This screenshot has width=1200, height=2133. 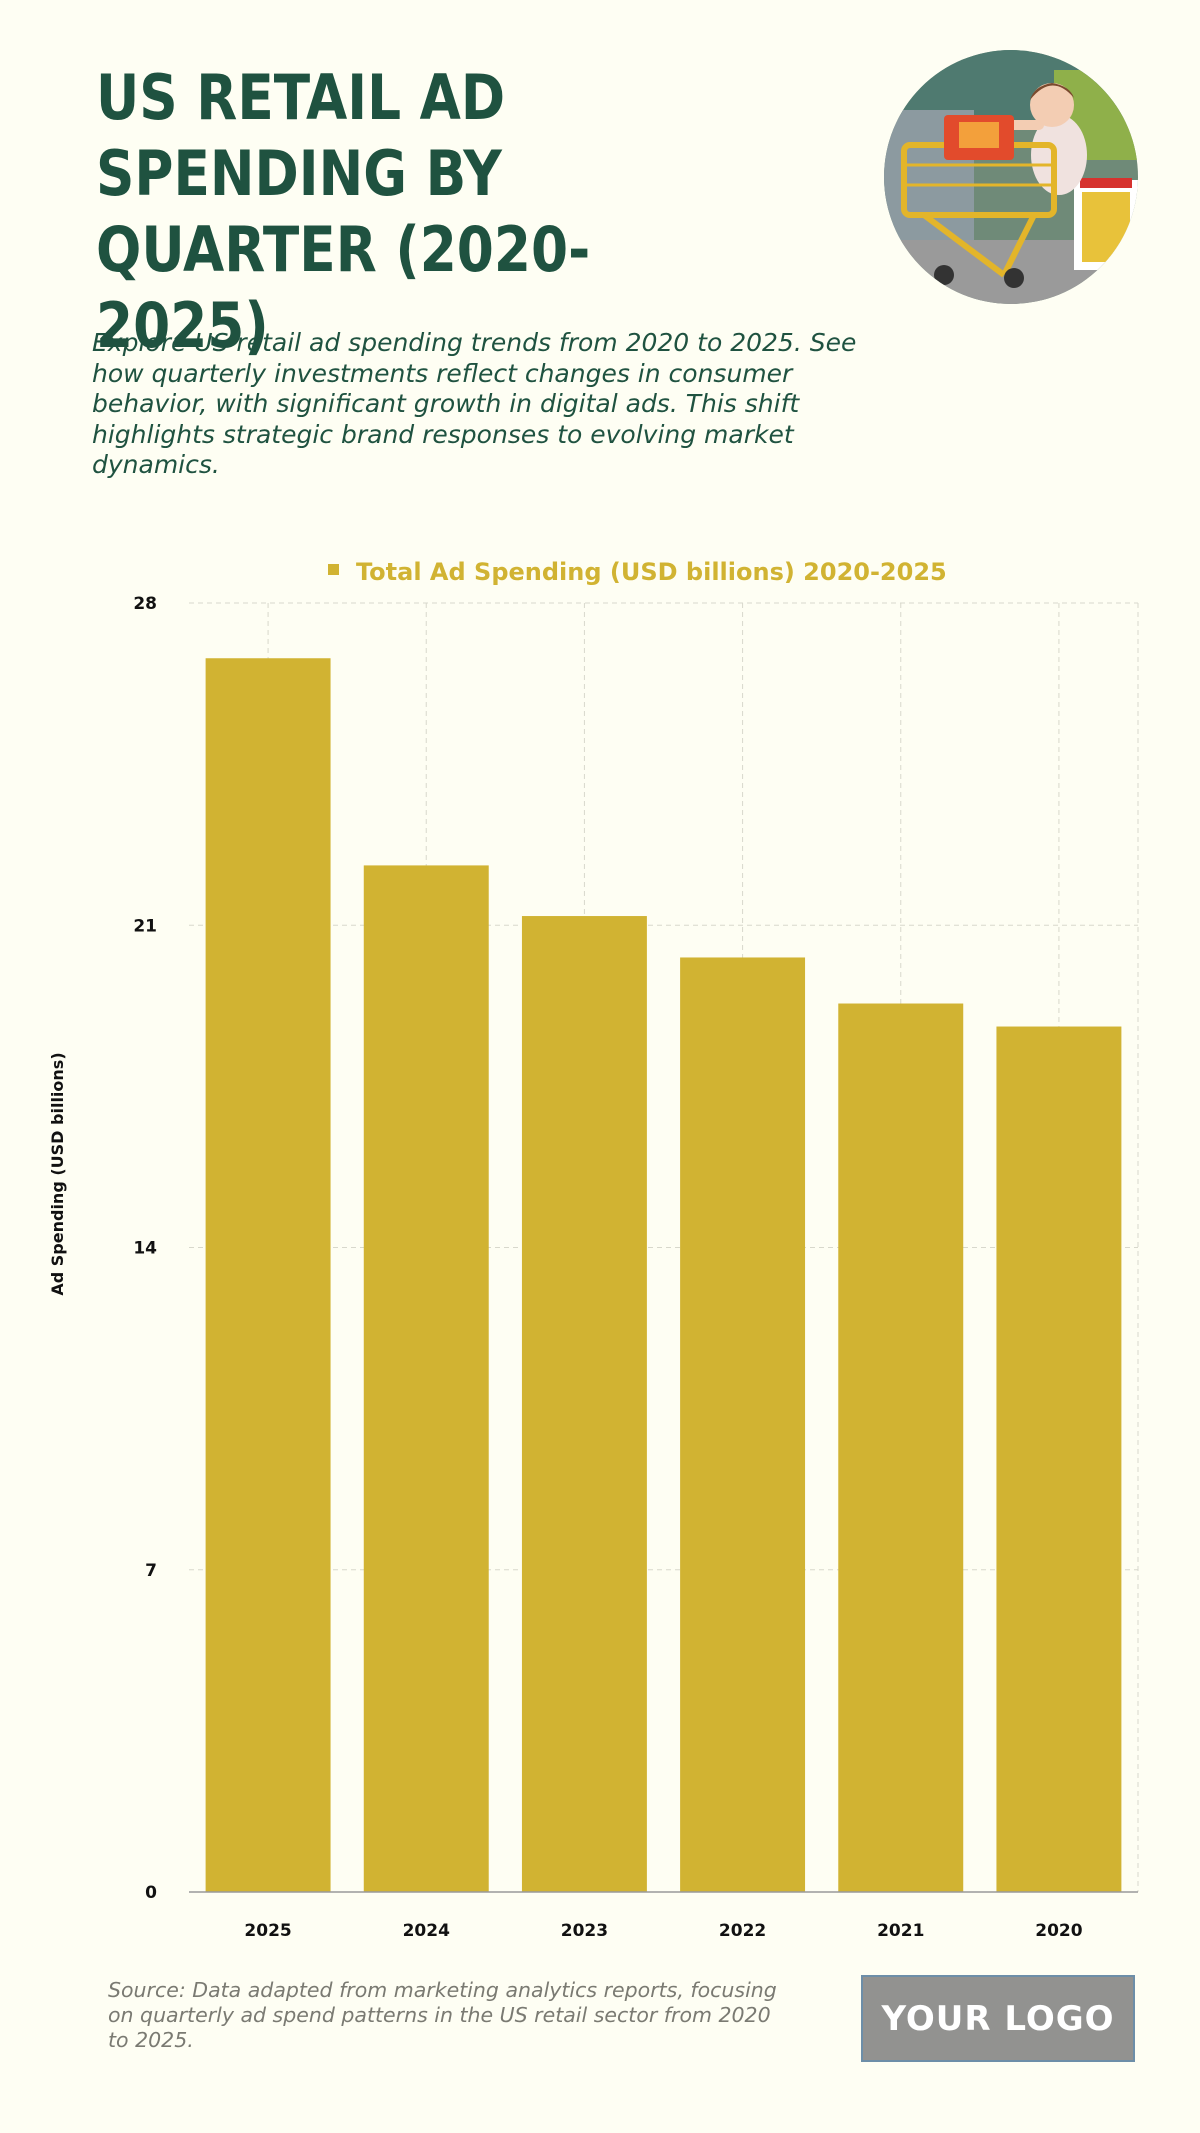 I want to click on x-tick-label-2022: 2022, so click(x=742, y=1931).